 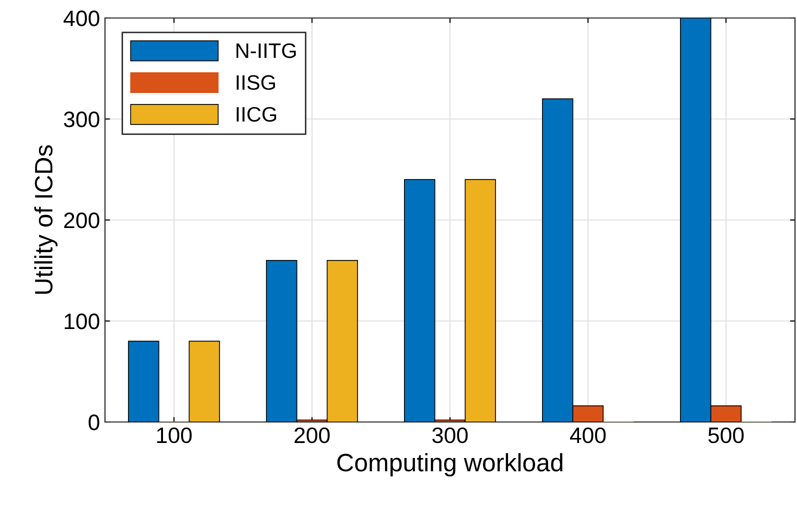 I want to click on x-tick-label: 100, so click(x=174, y=435).